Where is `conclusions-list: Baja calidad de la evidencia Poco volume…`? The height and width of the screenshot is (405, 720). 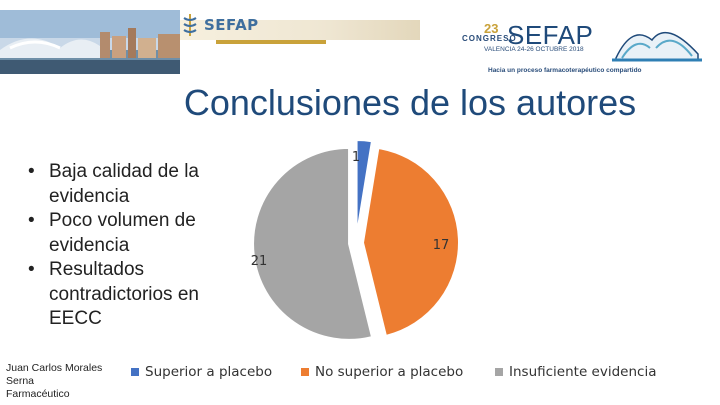
conclusions-list: Baja calidad de la evidencia Poco volume… is located at coordinates (132, 246).